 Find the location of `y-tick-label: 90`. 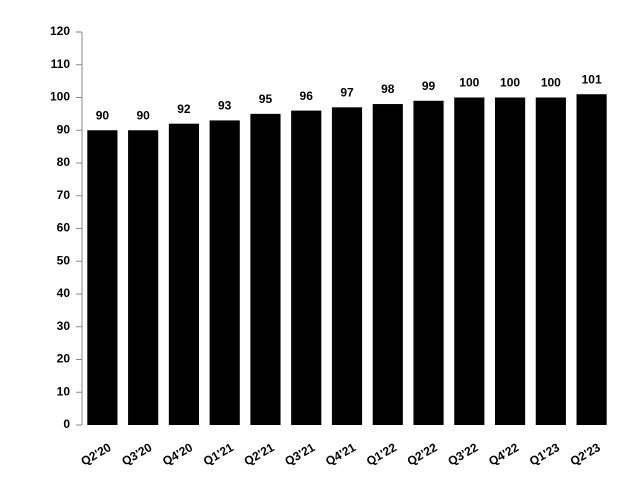

y-tick-label: 90 is located at coordinates (64, 129).